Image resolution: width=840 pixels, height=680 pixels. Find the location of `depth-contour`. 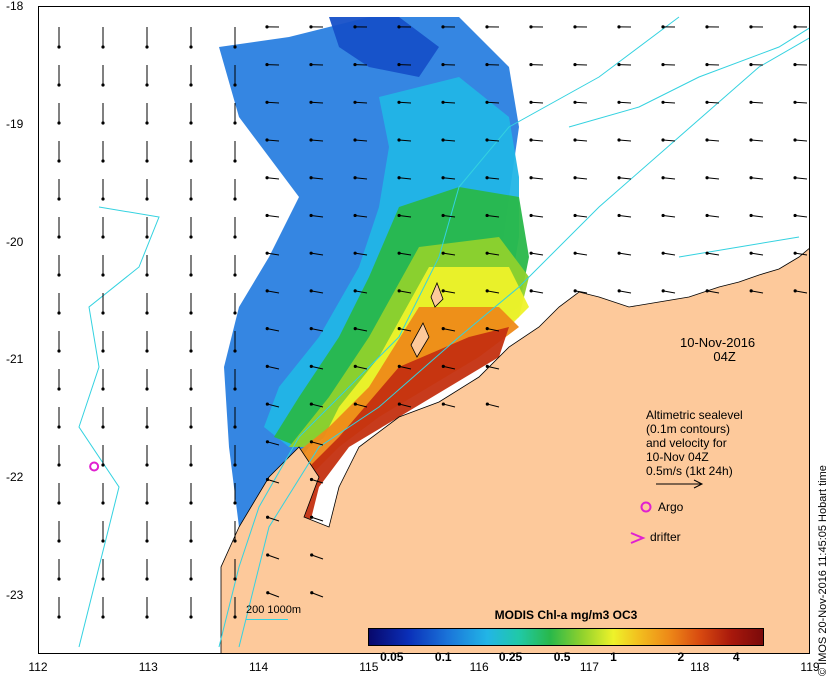

depth-contour is located at coordinates (739, 247).